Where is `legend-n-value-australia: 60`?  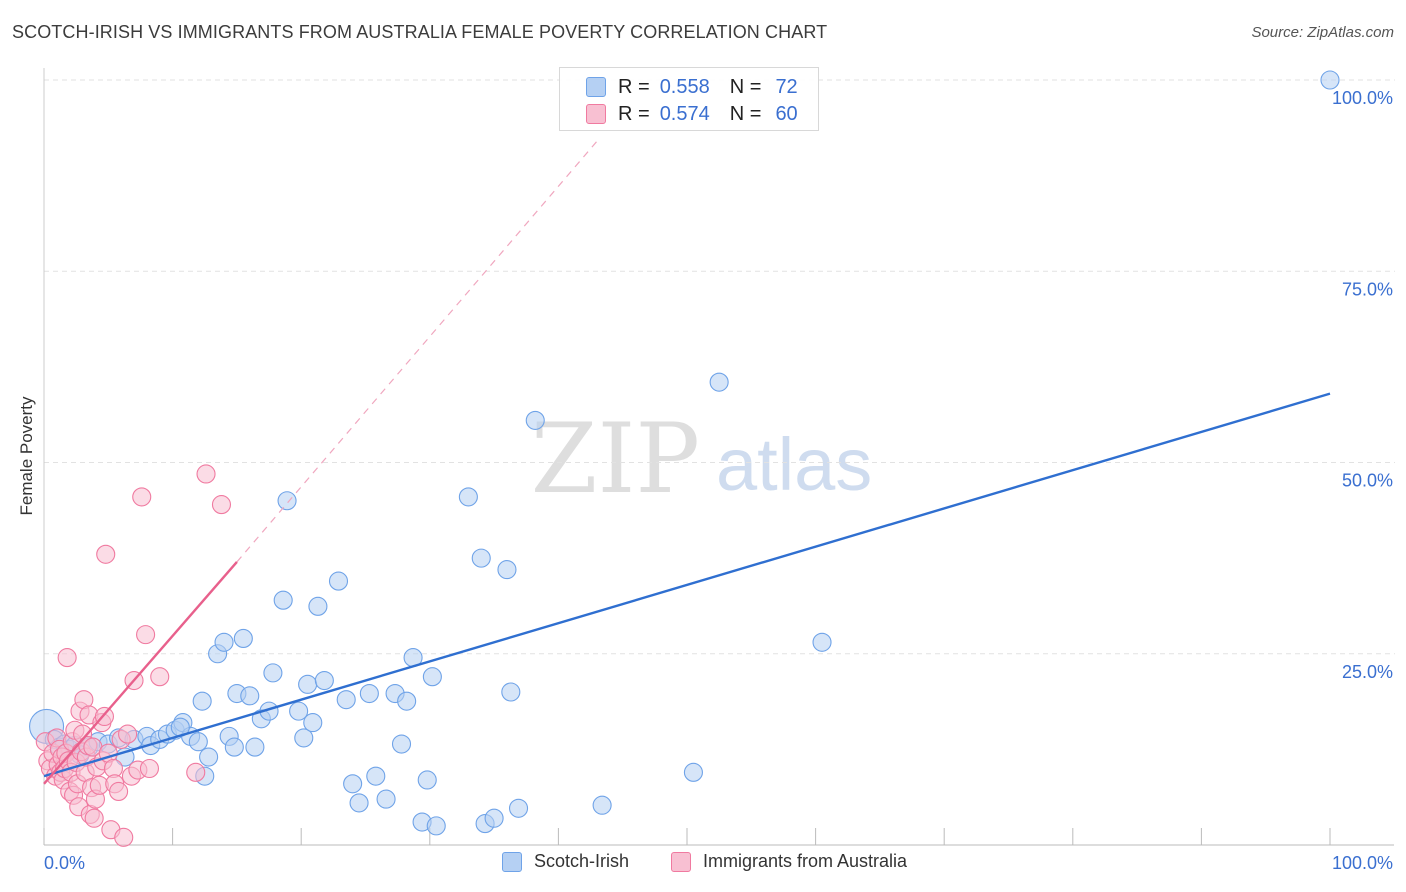 legend-n-value-australia: 60 is located at coordinates (786, 113).